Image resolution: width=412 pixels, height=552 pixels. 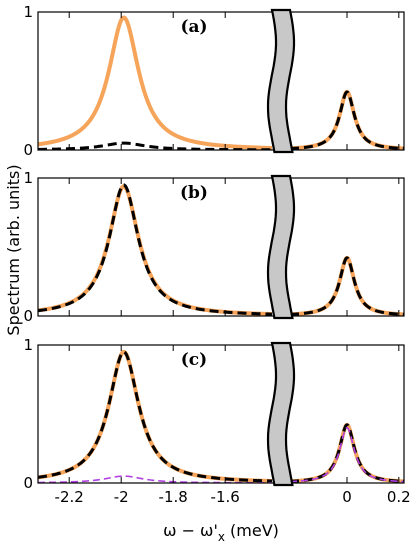 I want to click on y-axis-label: Spectrum (arb. units), so click(x=13, y=249).